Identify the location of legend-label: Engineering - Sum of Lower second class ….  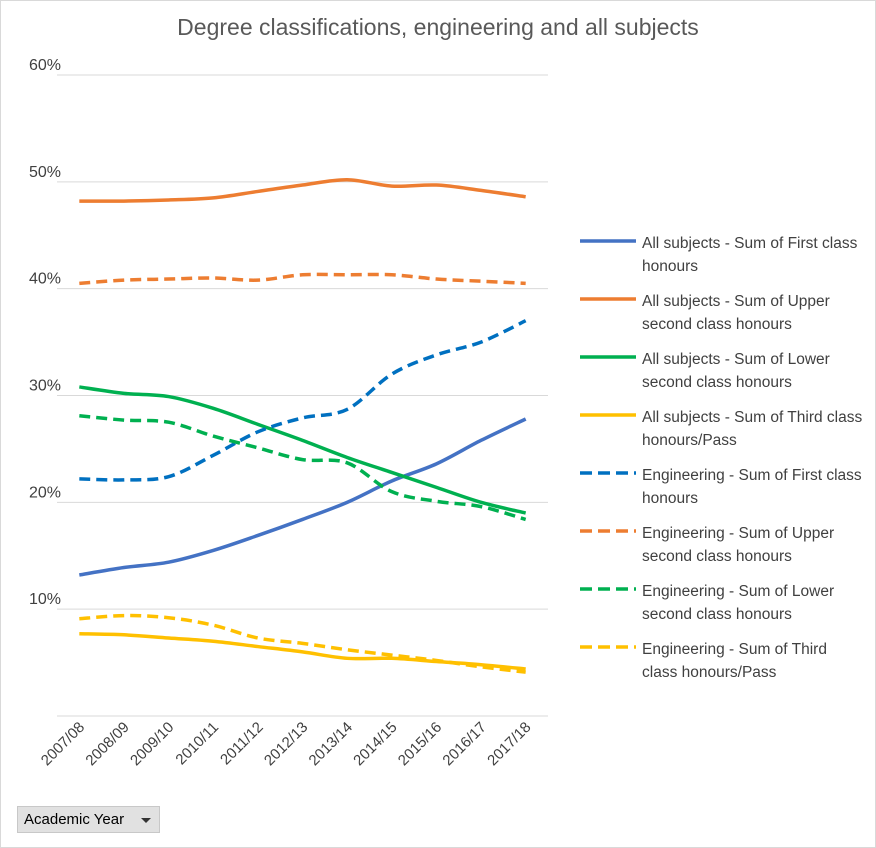
(738, 603).